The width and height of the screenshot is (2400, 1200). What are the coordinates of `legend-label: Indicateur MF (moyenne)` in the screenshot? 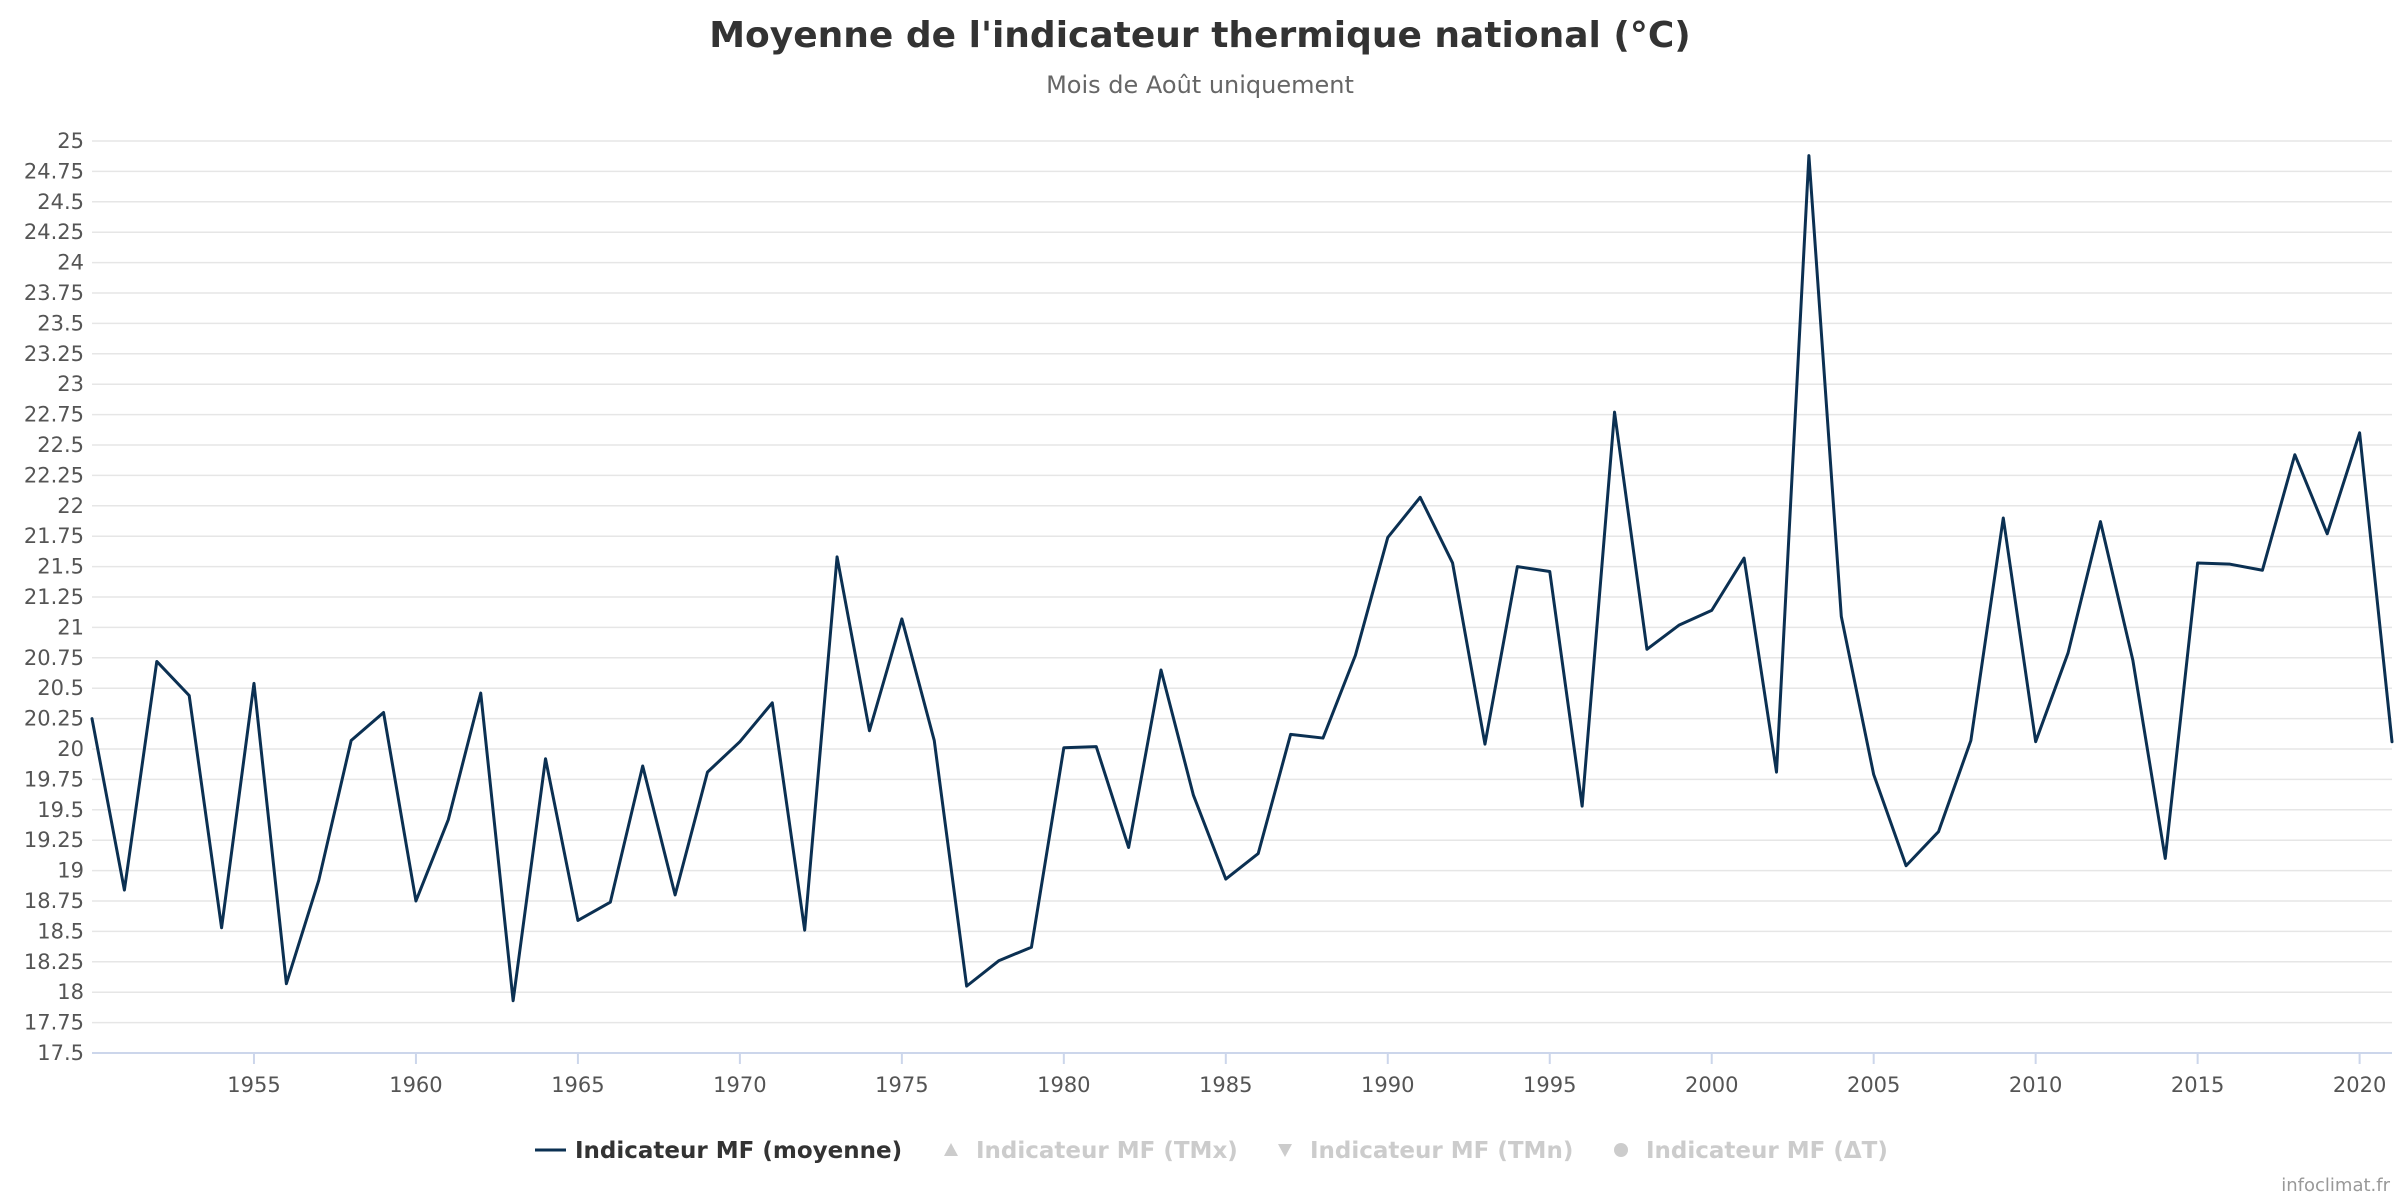 It's located at (738, 1151).